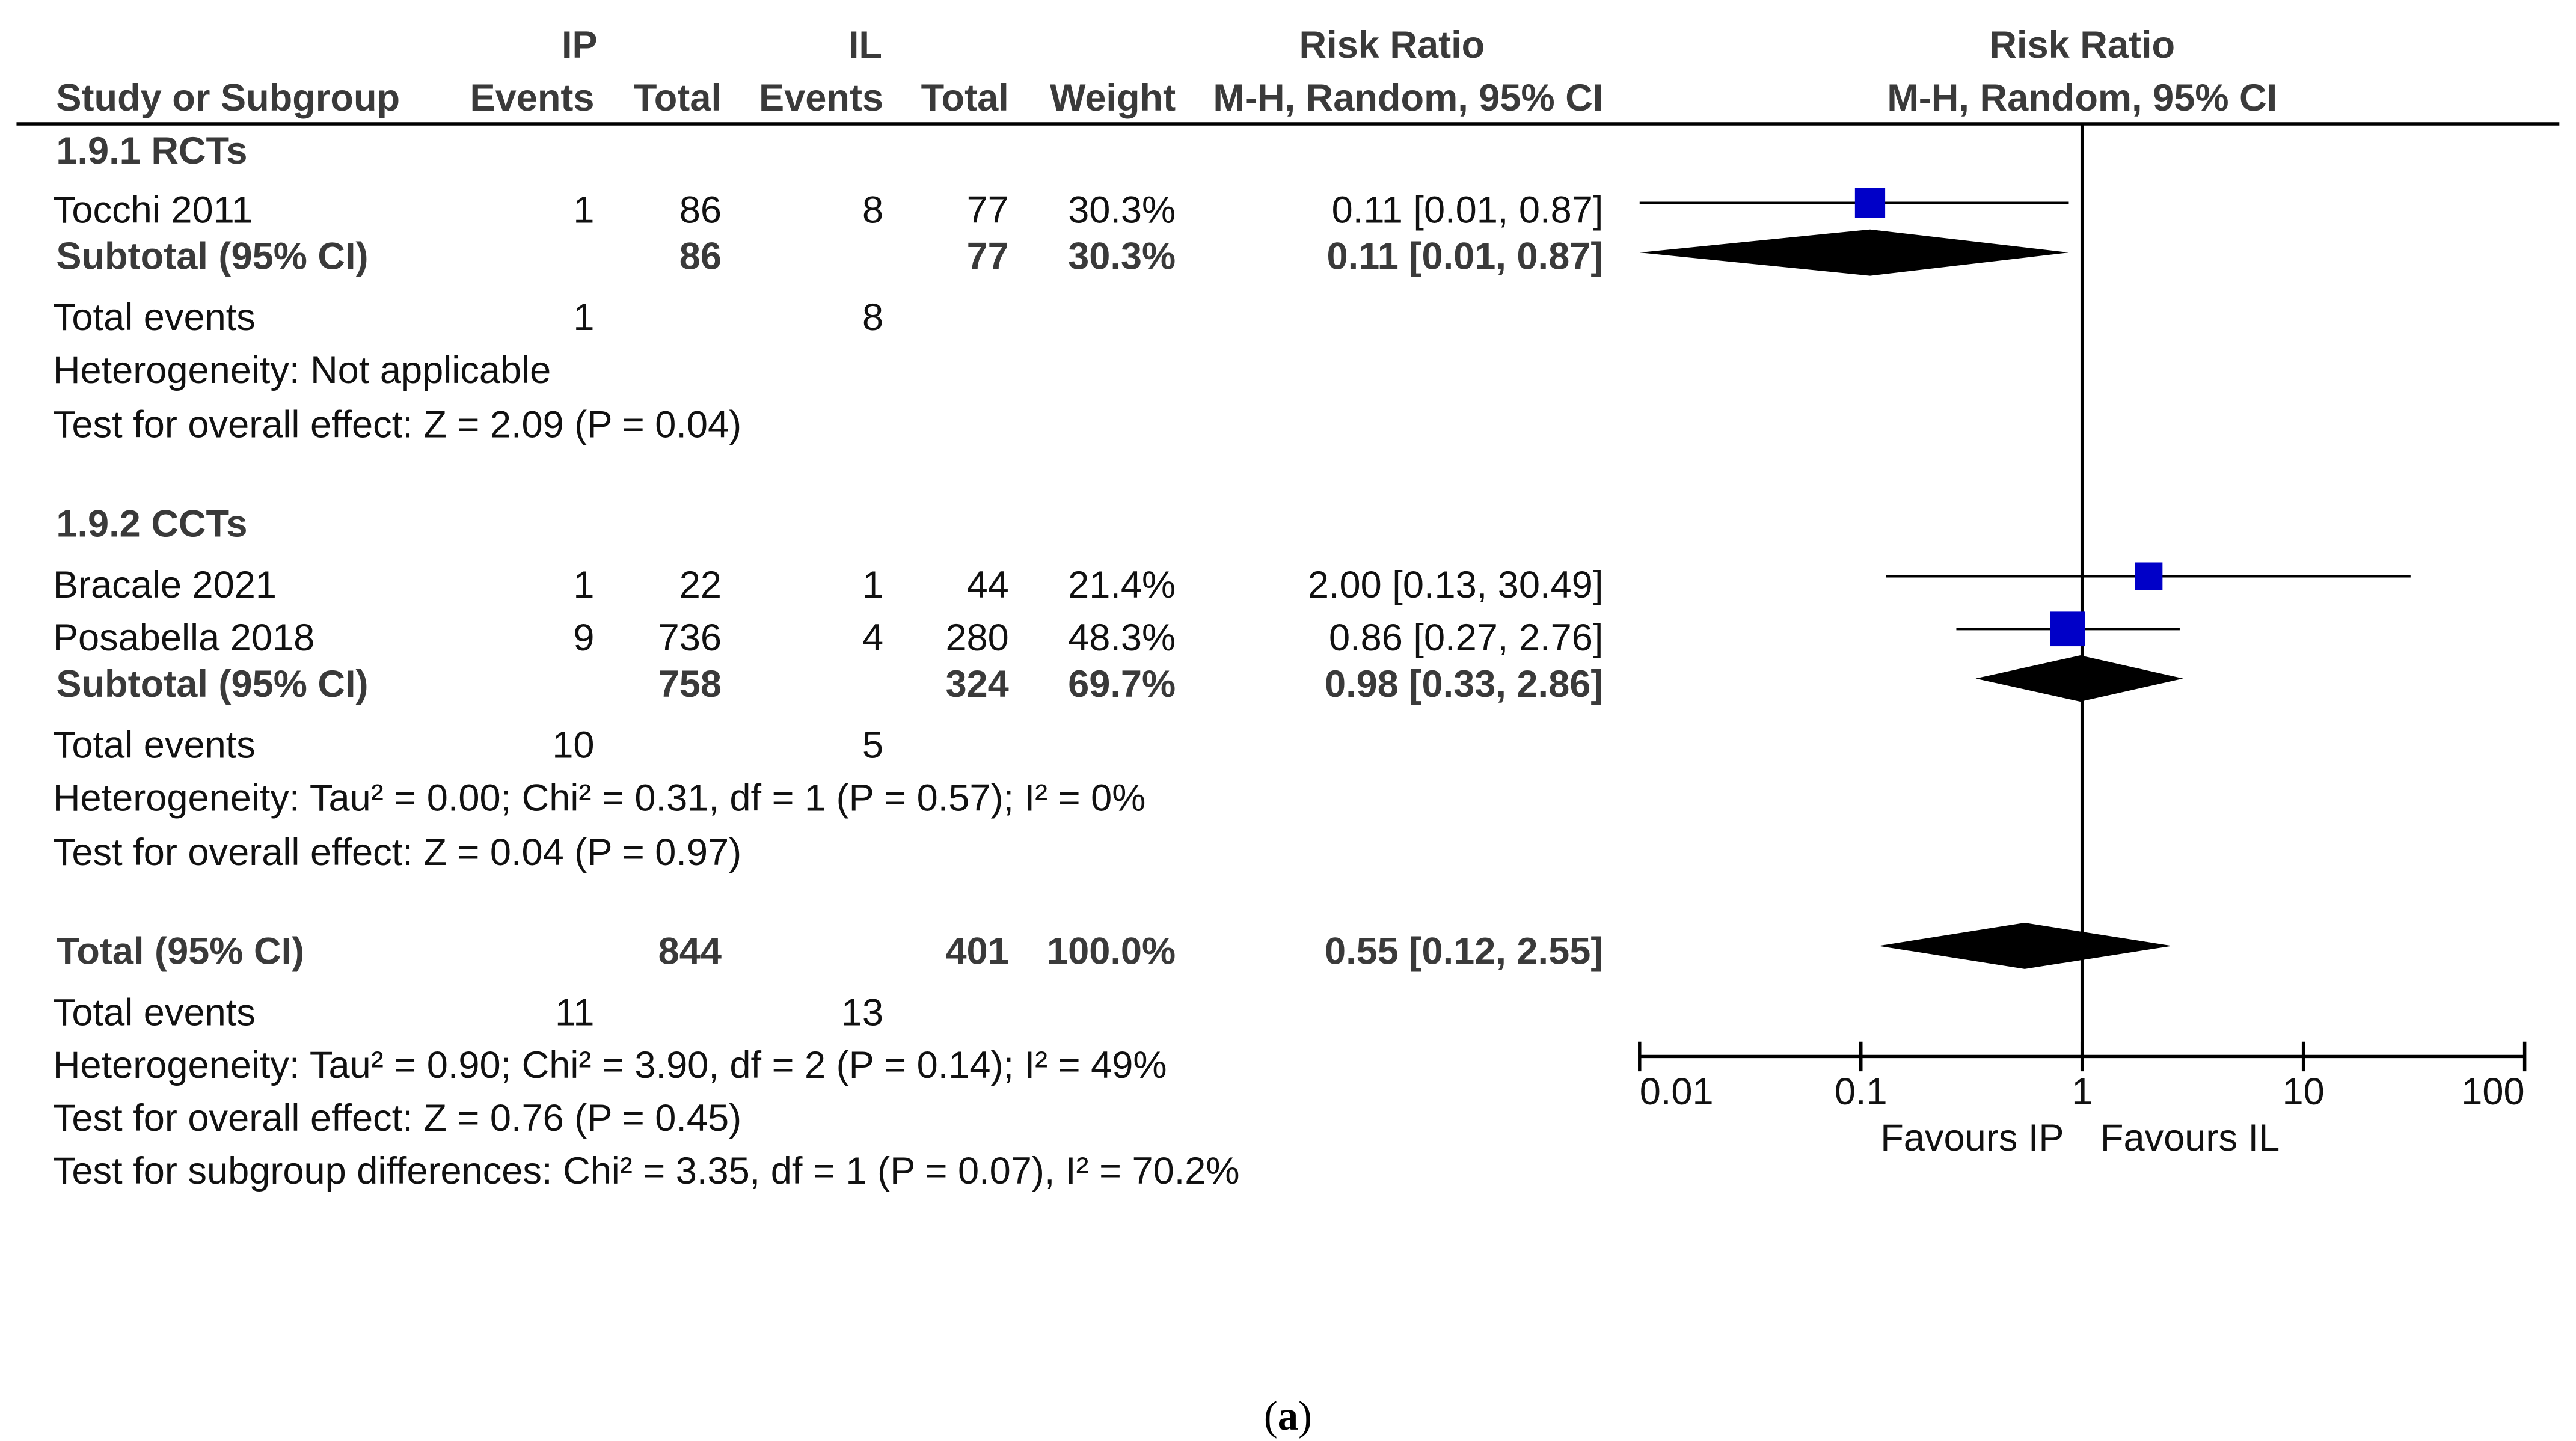 The image size is (2576, 1441). What do you see at coordinates (180, 952) in the screenshot?
I see `total-label: Total (95% CI)` at bounding box center [180, 952].